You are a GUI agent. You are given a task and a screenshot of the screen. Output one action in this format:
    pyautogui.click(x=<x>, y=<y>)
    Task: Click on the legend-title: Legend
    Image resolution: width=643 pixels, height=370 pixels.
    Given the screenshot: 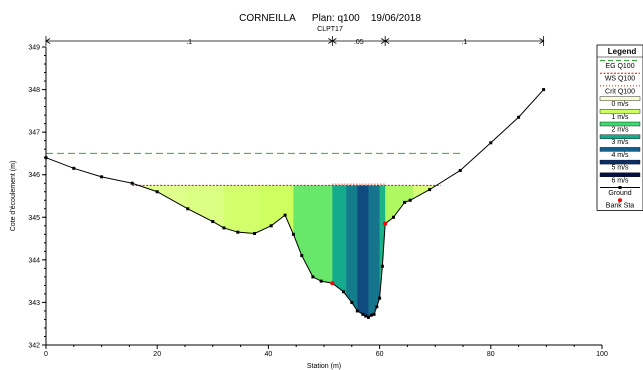 What is the action you would take?
    pyautogui.click(x=622, y=51)
    